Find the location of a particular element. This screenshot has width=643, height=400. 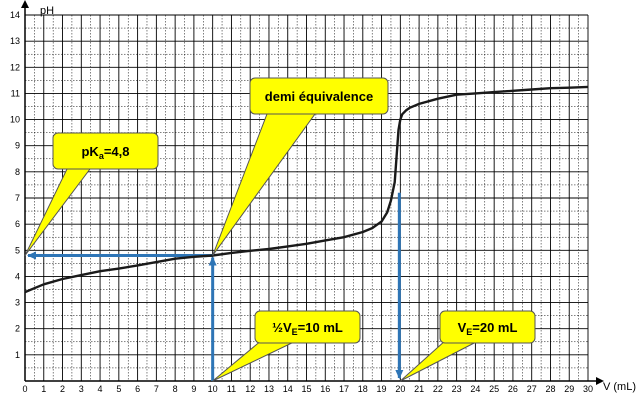

x-tick-label: 28 is located at coordinates (550, 389).